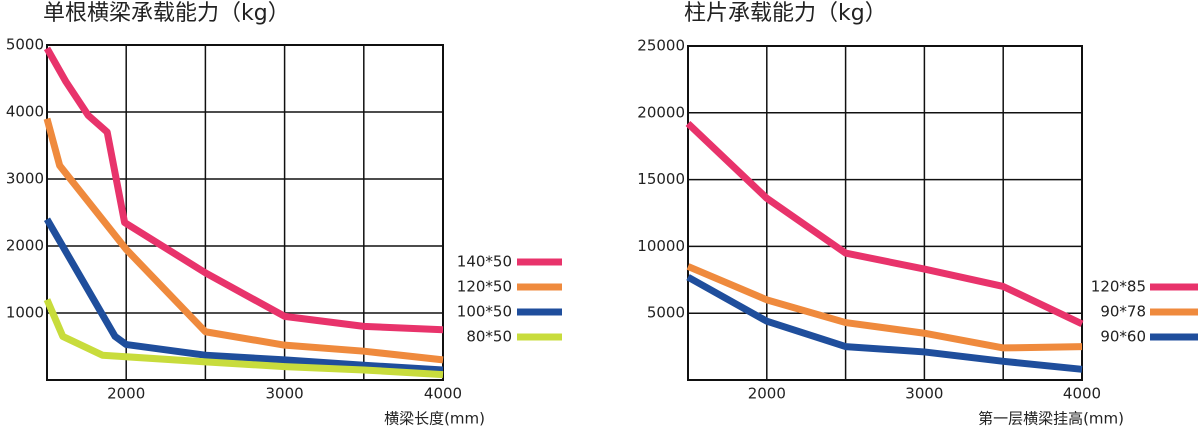  I want to click on legend-label: 100*50, so click(484, 312).